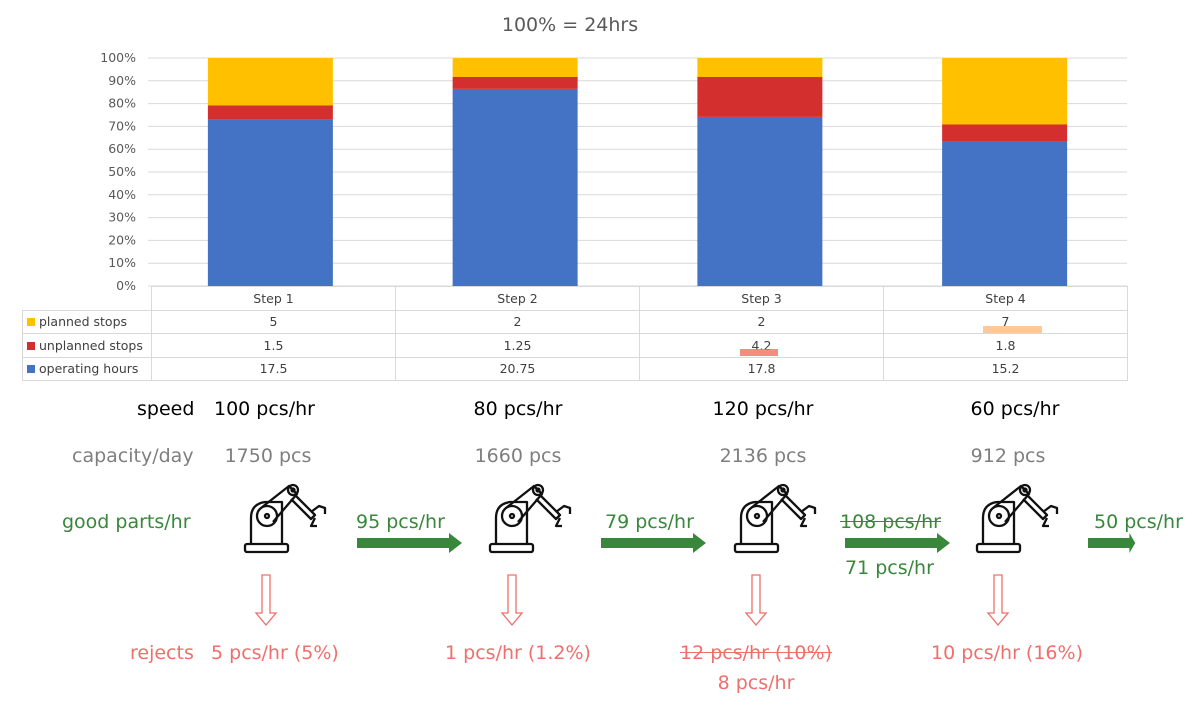  What do you see at coordinates (1008, 456) in the screenshot?
I see `capacity-value: 912 pcs` at bounding box center [1008, 456].